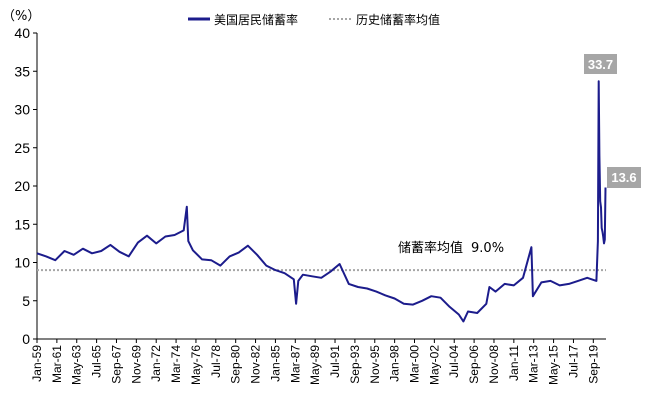 This screenshot has width=652, height=400. I want to click on peak-callout-label: 33.7, so click(600, 64).